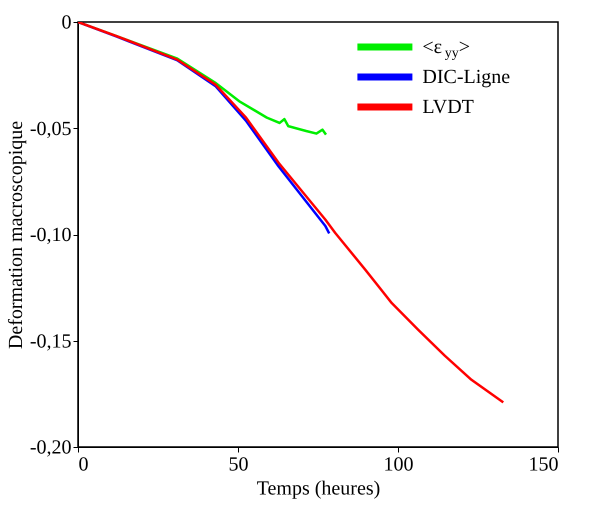  Describe the element at coordinates (448, 107) in the screenshot. I see `legend-label: LVDT` at that location.